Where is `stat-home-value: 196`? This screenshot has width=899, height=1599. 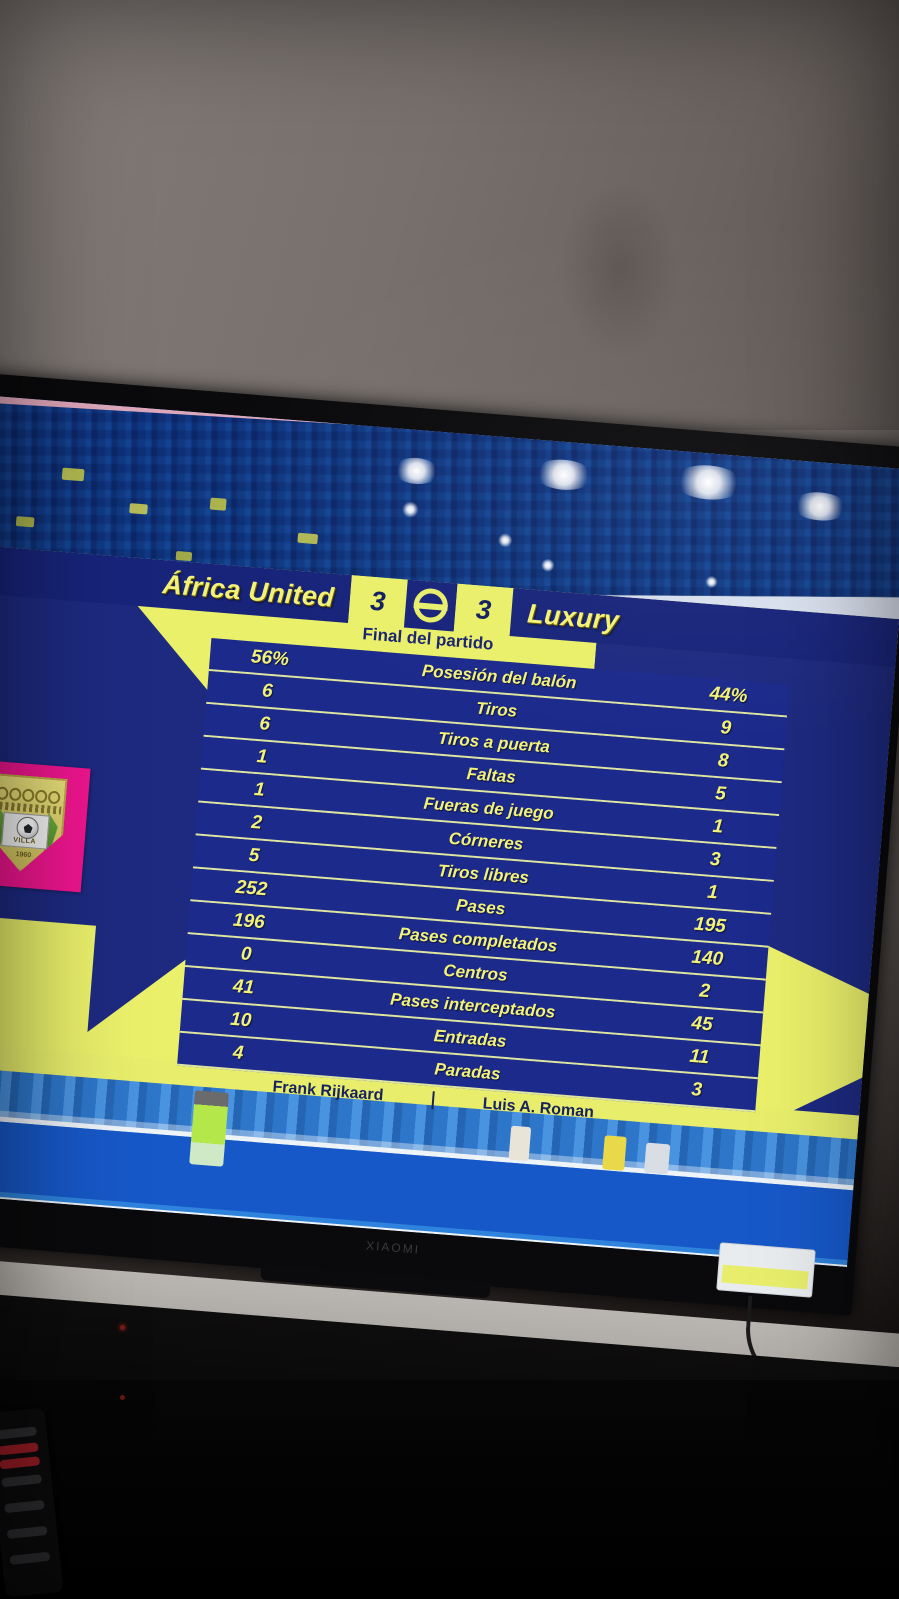
stat-home-value: 196 is located at coordinates (249, 921).